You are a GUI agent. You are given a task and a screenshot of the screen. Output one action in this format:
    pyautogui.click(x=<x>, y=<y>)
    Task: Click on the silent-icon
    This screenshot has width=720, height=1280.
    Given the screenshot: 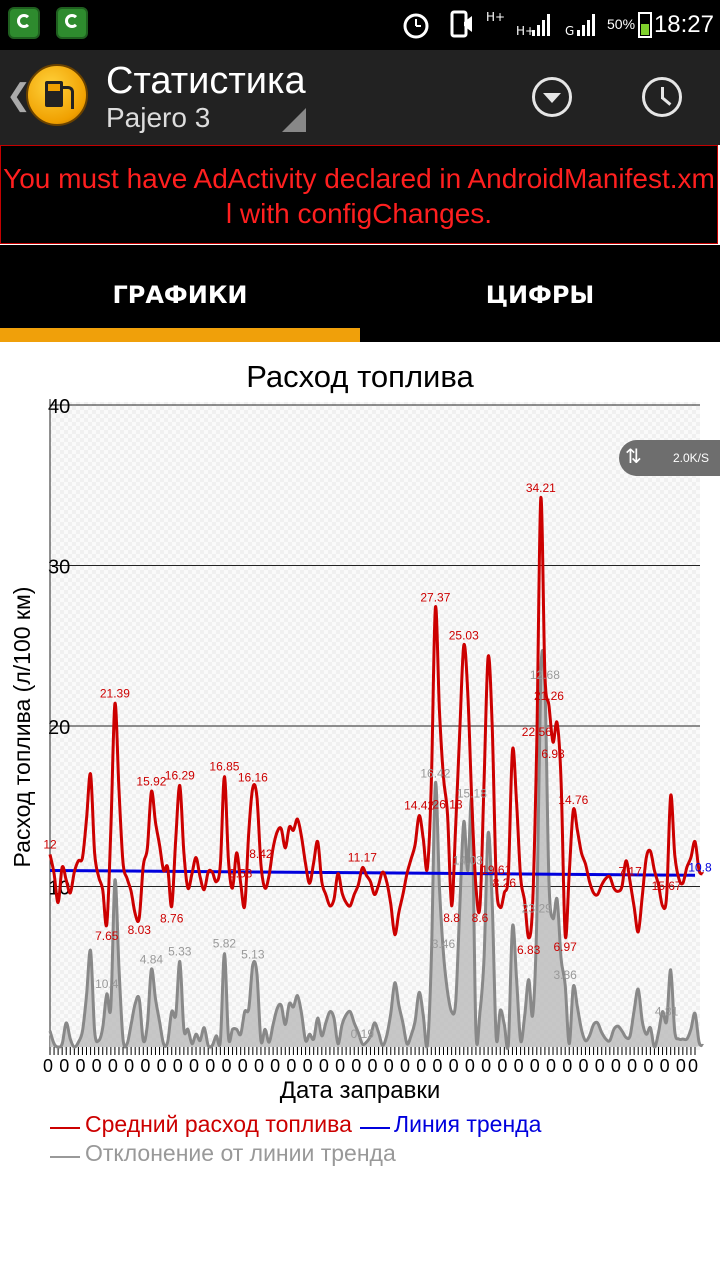 What is the action you would take?
    pyautogui.click(x=461, y=24)
    